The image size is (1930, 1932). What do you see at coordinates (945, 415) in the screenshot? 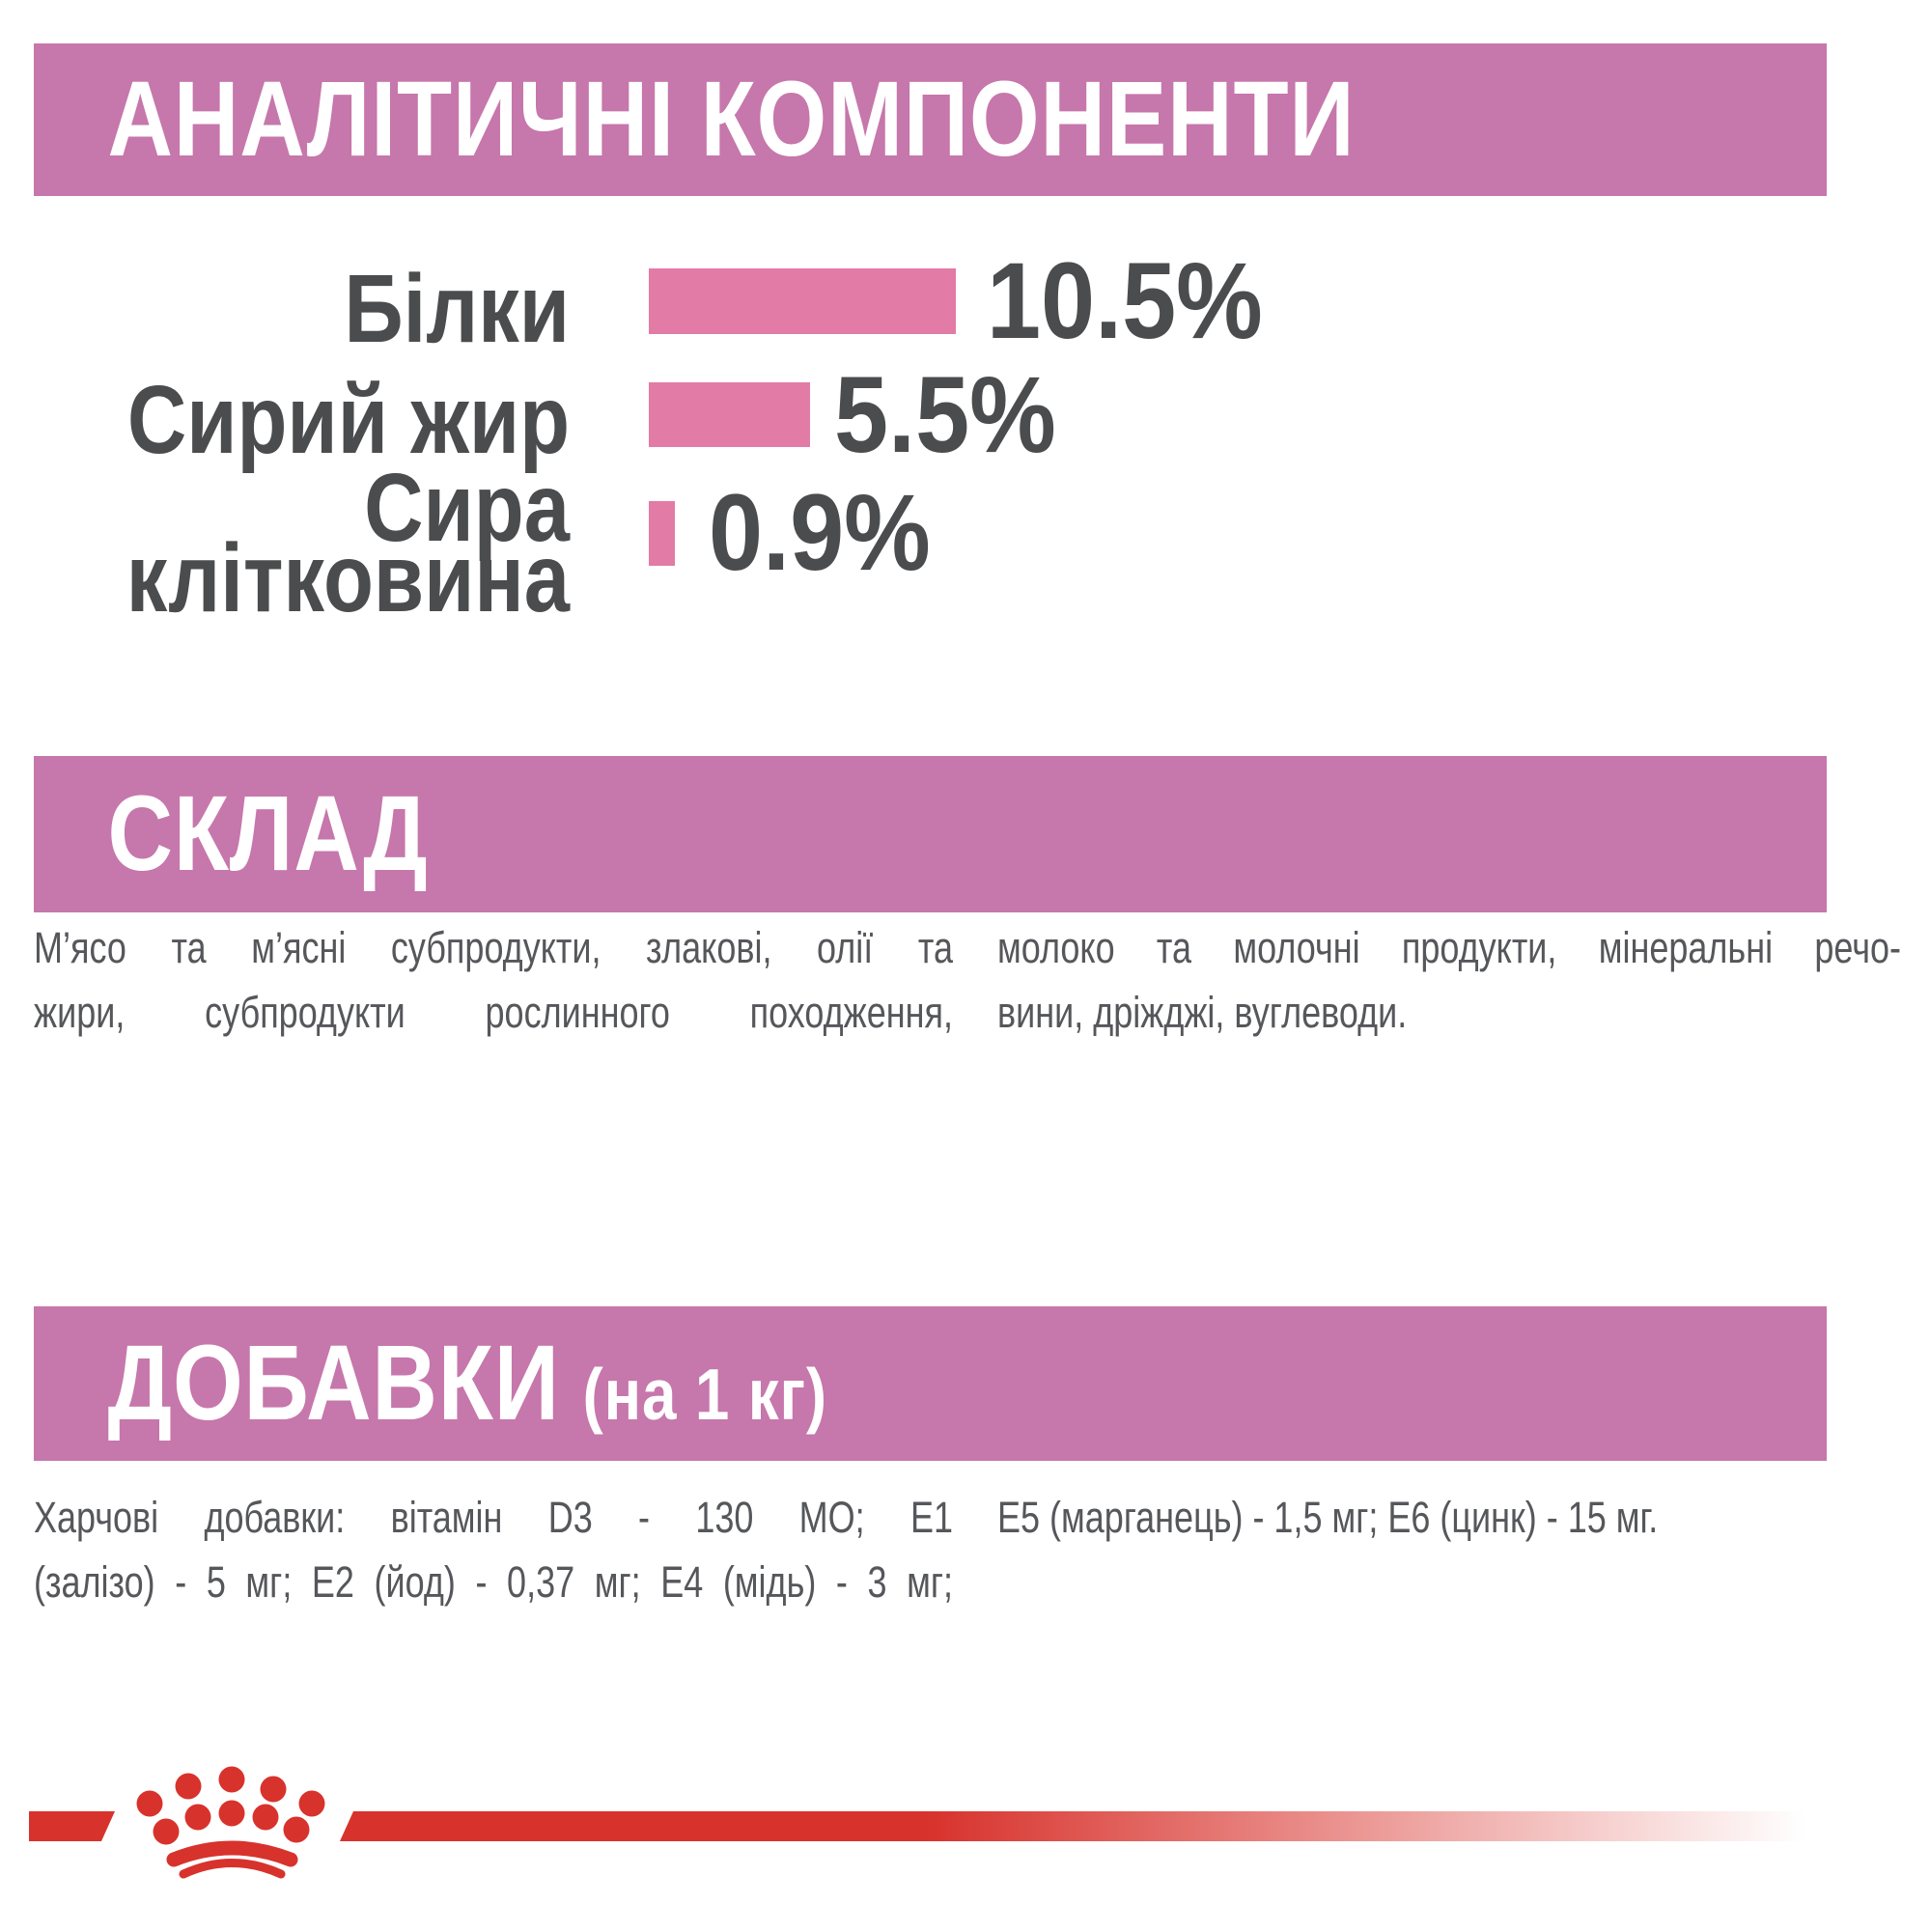
I see `chart-value-fat: 5.5%` at bounding box center [945, 415].